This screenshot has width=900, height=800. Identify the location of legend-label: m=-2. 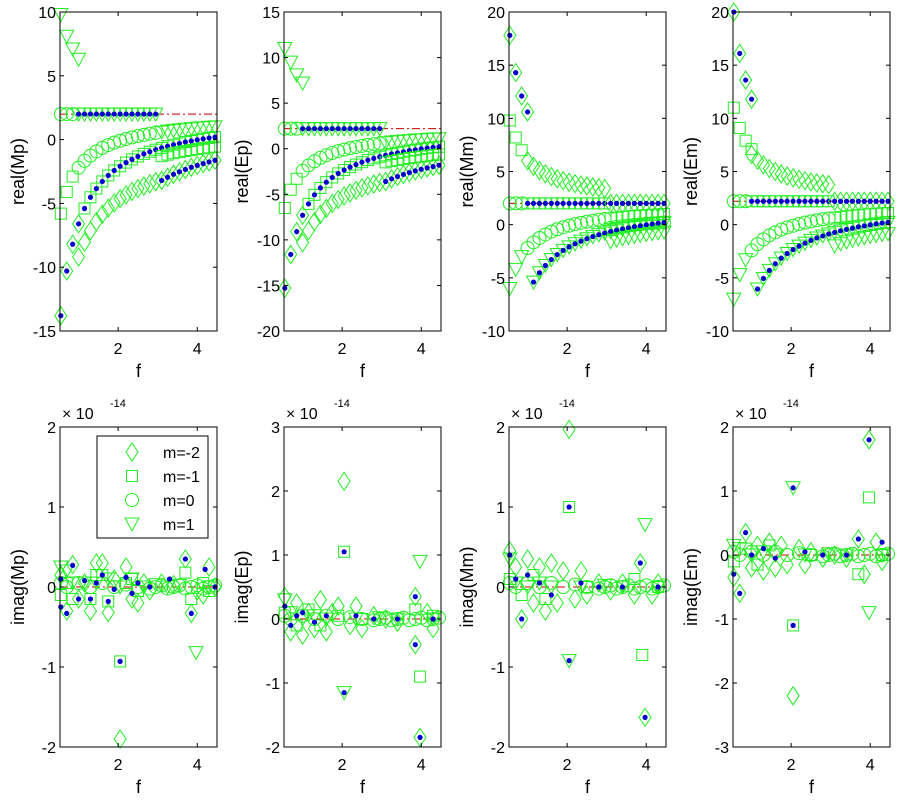
(181, 453).